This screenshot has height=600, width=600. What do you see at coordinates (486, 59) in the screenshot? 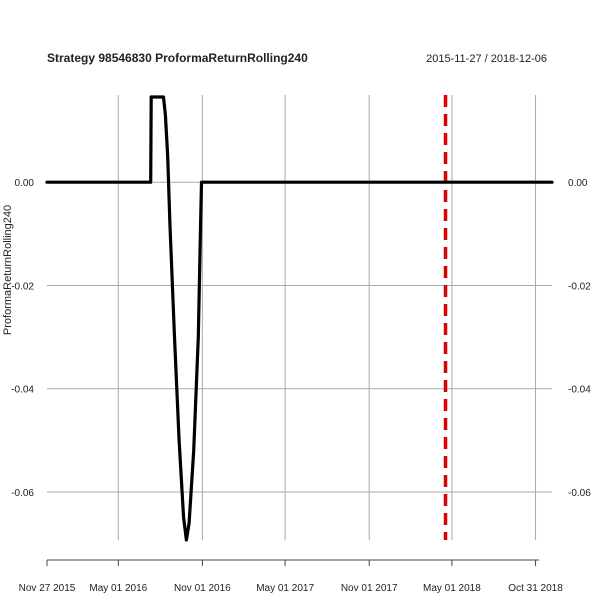
I see `chart-date-range: 2015-11-27 / 2018-12-06` at bounding box center [486, 59].